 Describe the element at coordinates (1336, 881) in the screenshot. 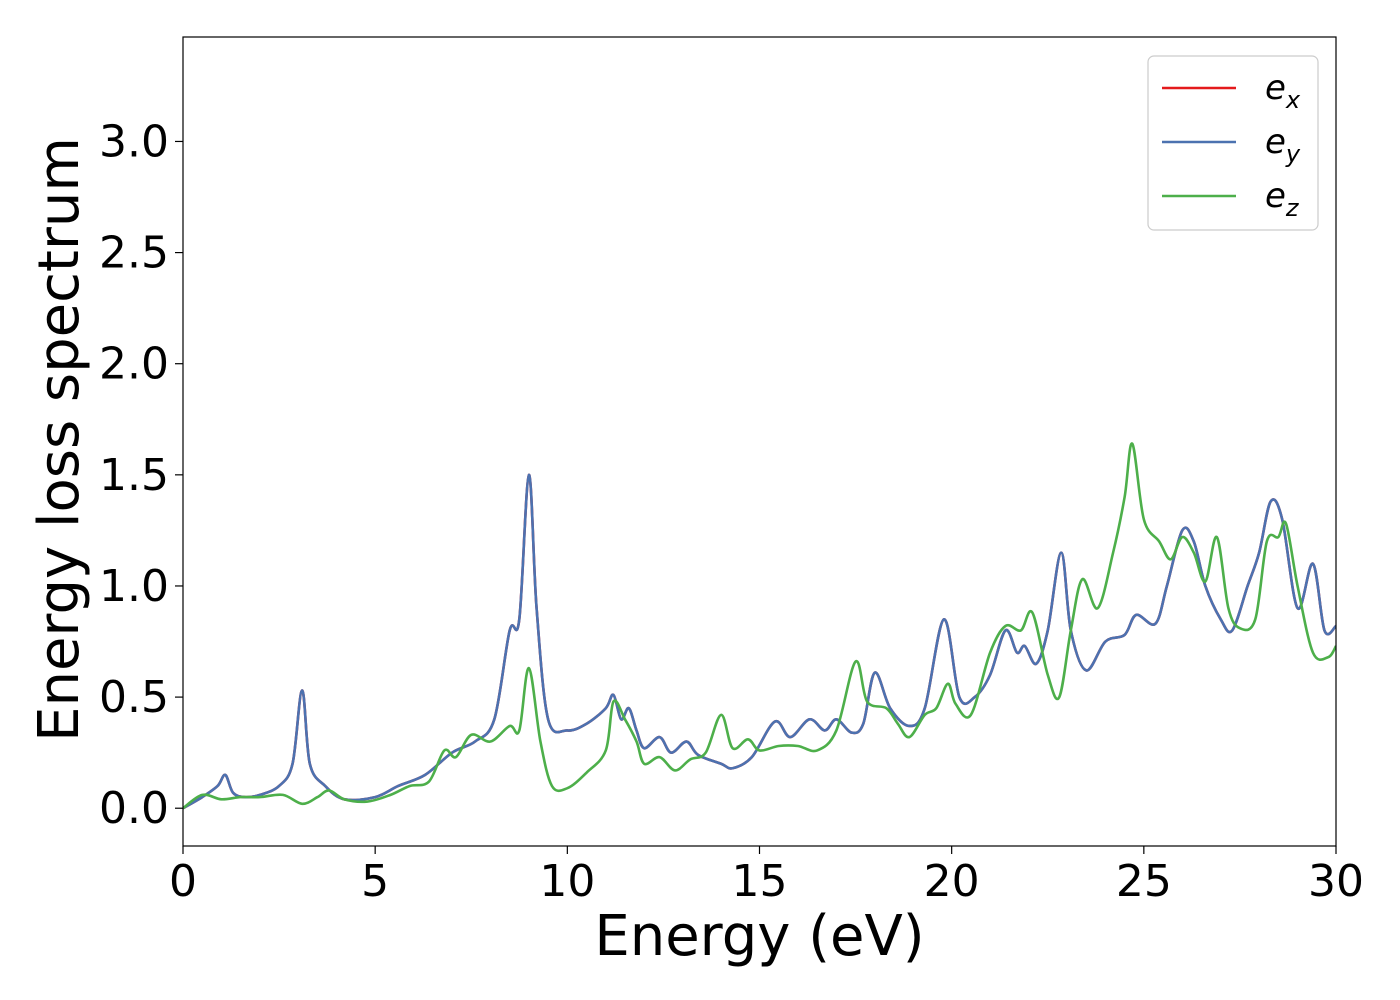

I see `x-tick-label: 30` at that location.